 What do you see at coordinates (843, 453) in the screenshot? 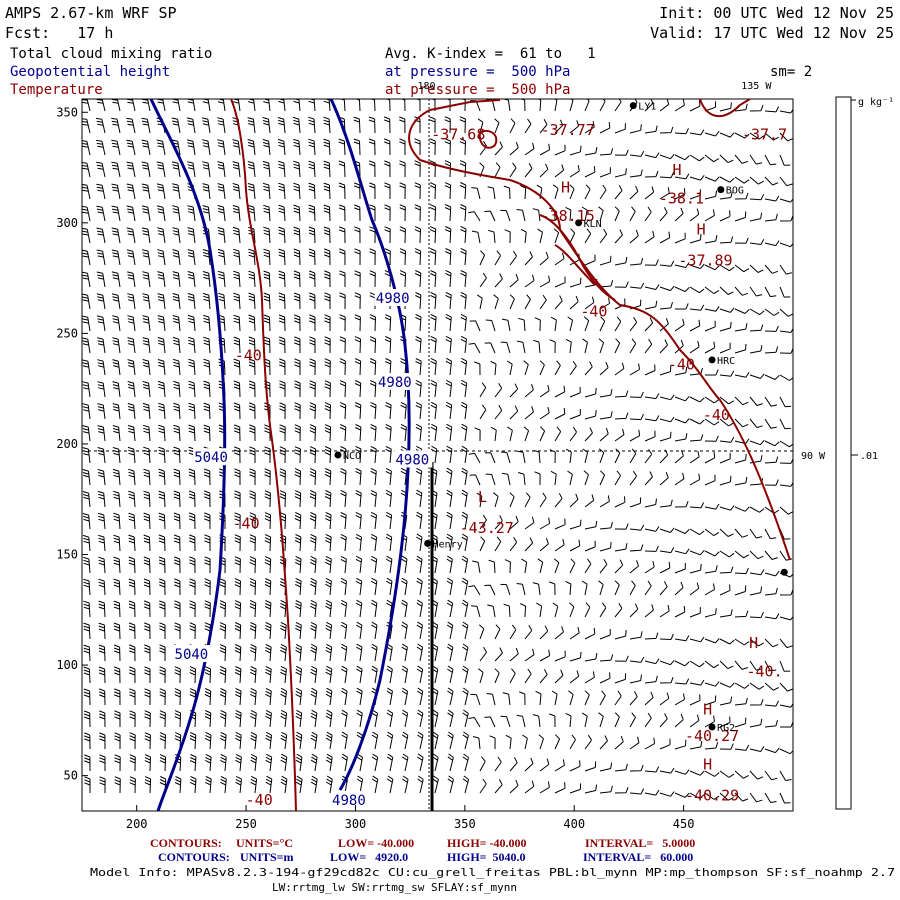
I see `colorbar-box` at bounding box center [843, 453].